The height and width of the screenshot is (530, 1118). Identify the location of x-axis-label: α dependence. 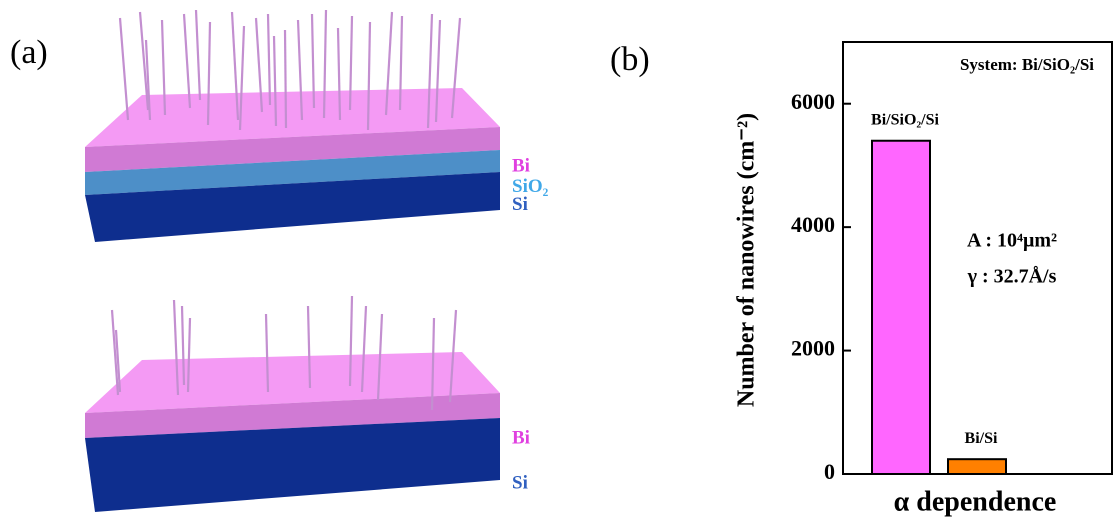
(975, 501).